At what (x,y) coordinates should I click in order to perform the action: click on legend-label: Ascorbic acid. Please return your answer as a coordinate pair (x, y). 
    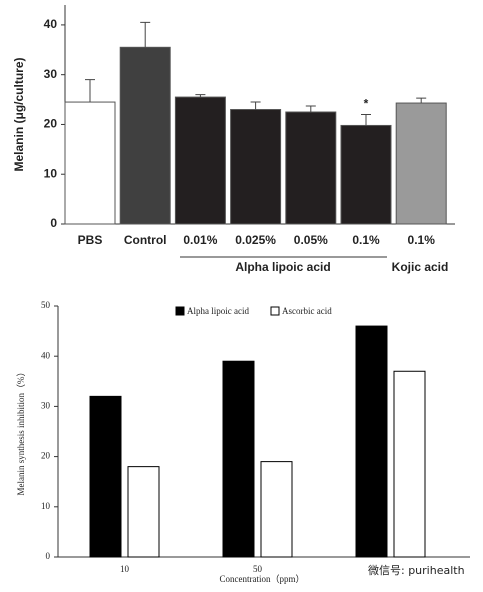
    Looking at the image, I should click on (307, 311).